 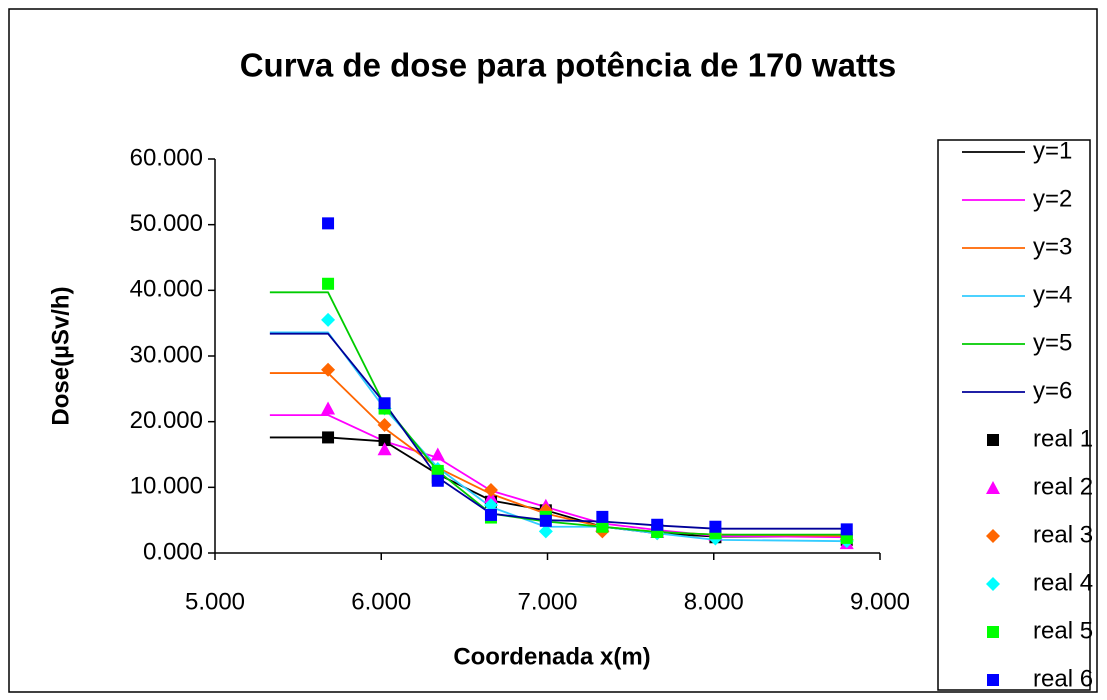 What do you see at coordinates (568, 65) in the screenshot?
I see `chart-title: Curva de dose para potência de 170 watts` at bounding box center [568, 65].